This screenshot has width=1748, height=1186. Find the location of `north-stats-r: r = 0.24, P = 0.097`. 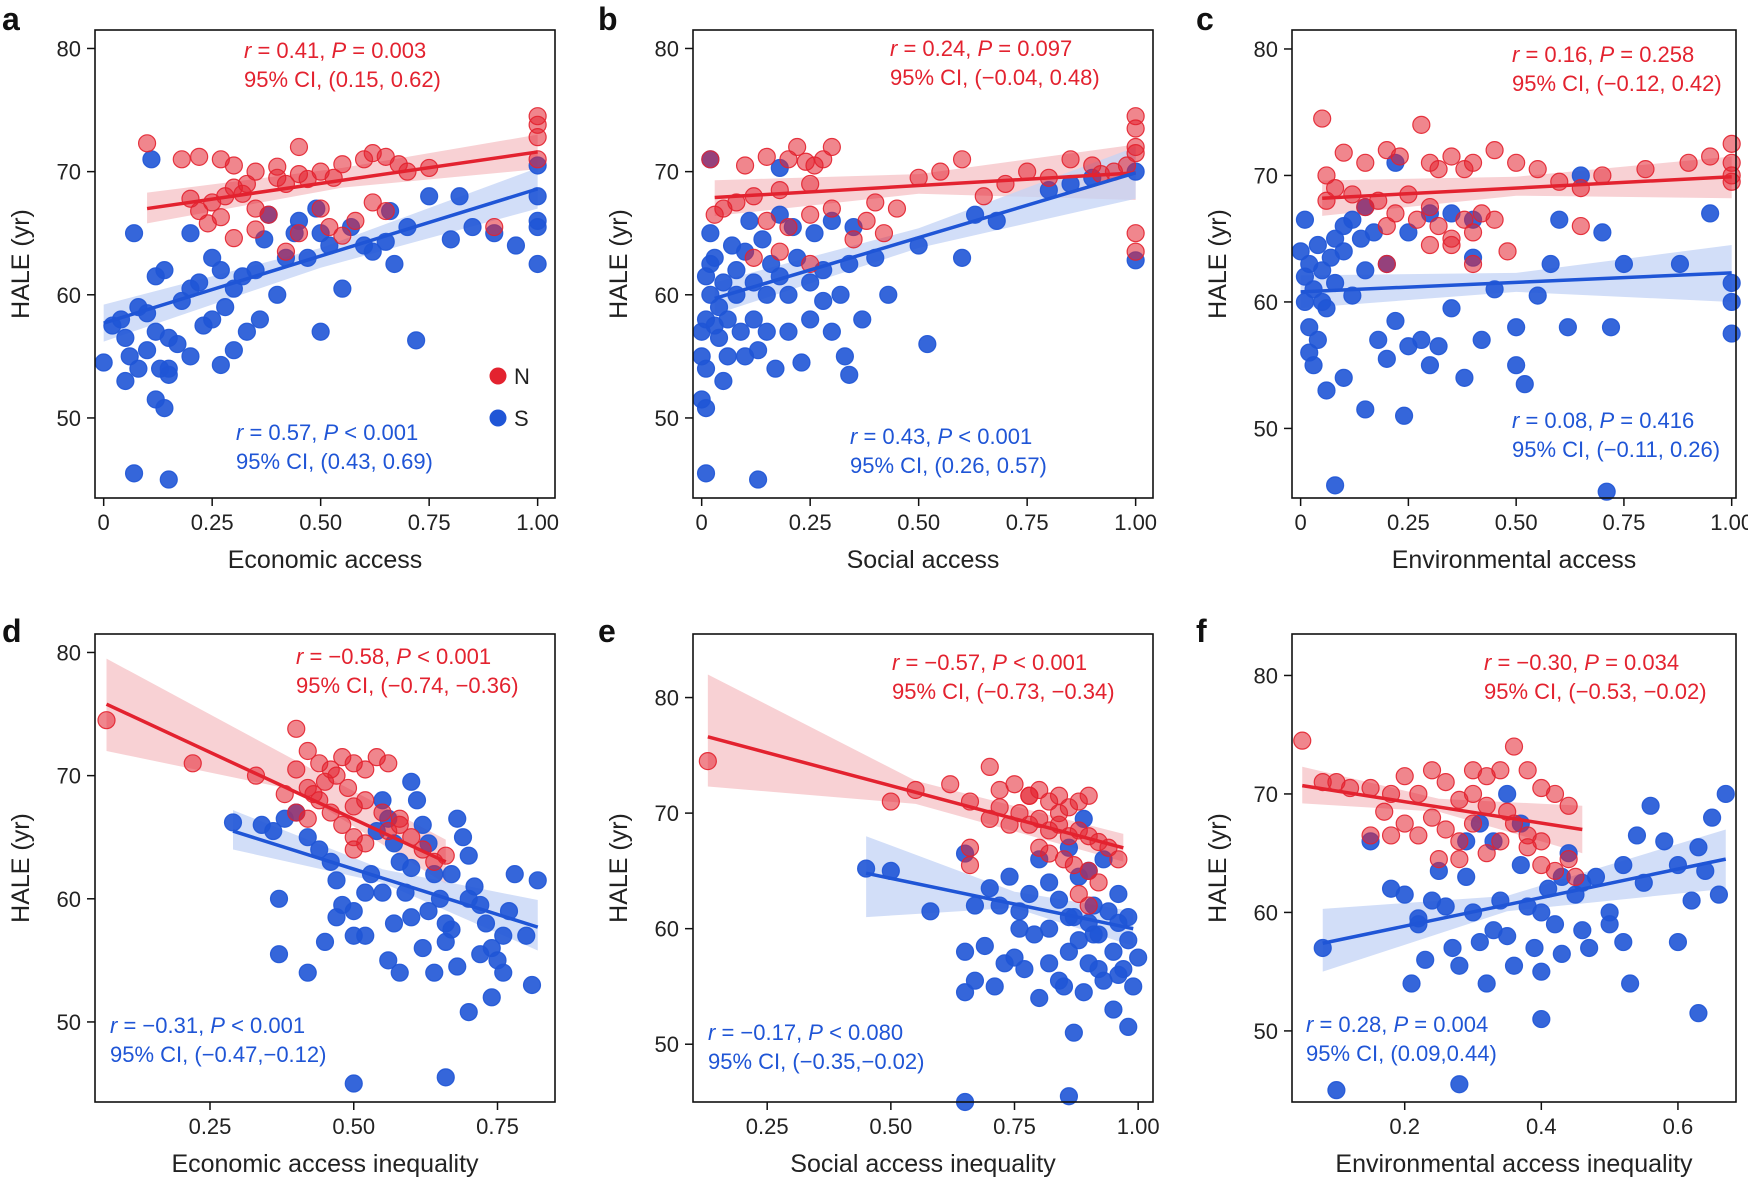

north-stats-r: r = 0.24, P = 0.097 is located at coordinates (981, 48).